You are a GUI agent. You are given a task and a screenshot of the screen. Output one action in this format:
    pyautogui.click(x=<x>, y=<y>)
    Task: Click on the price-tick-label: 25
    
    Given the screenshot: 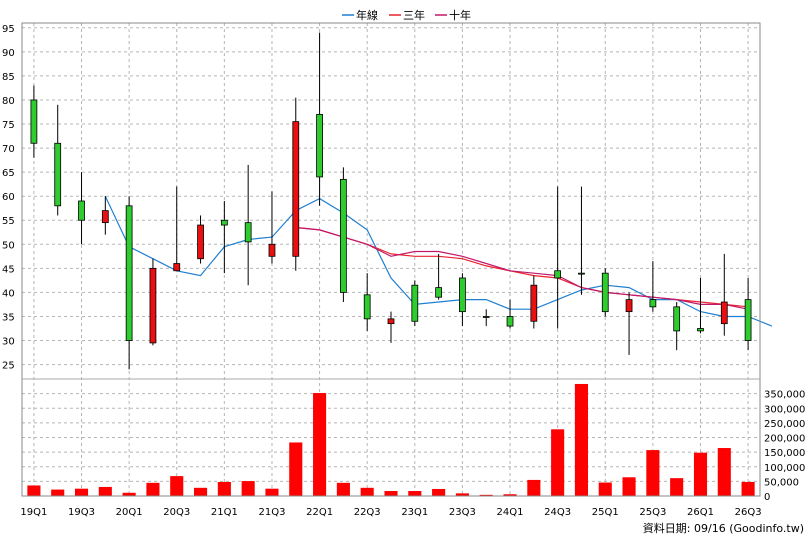 What is the action you would take?
    pyautogui.click(x=8, y=366)
    